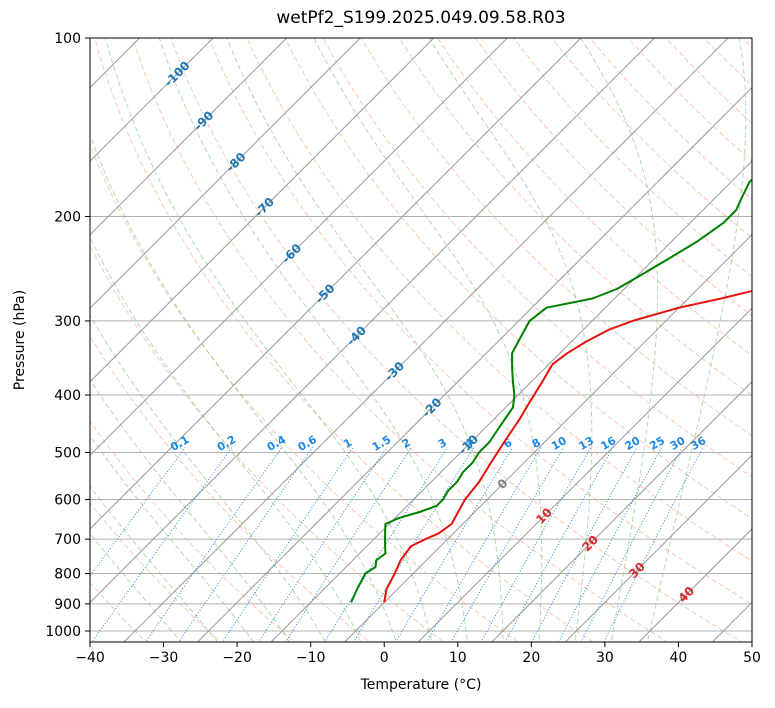 This screenshot has width=775, height=708. Describe the element at coordinates (384, 658) in the screenshot. I see `x-tick-label: 0` at that location.